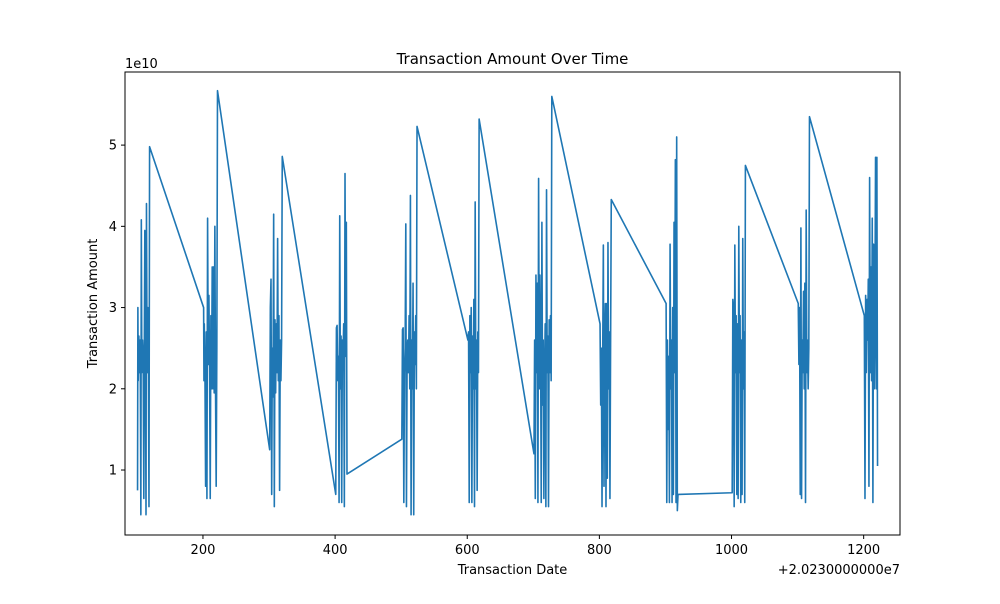 The height and width of the screenshot is (604, 1000). I want to click on y-tick-label: 2, so click(113, 389).